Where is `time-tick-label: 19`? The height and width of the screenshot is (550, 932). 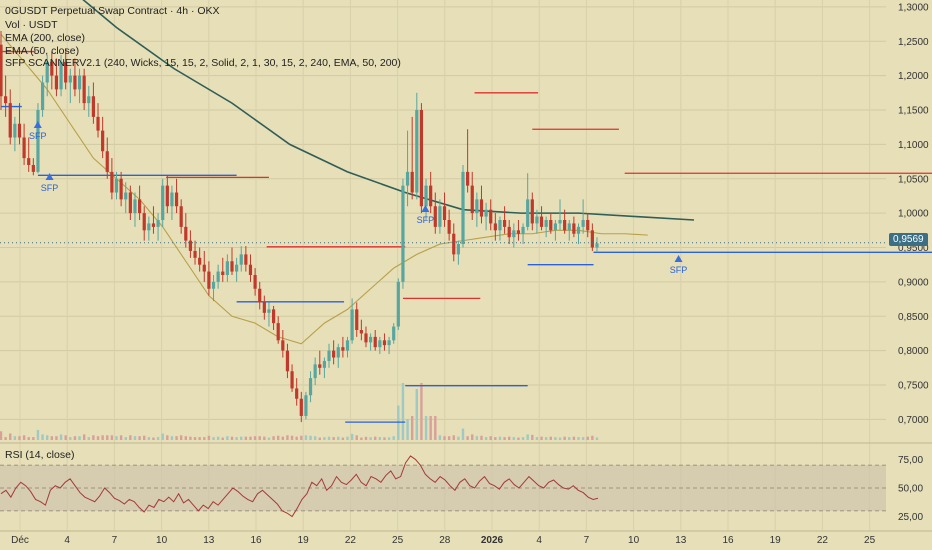
time-tick-label: 19 is located at coordinates (776, 540).